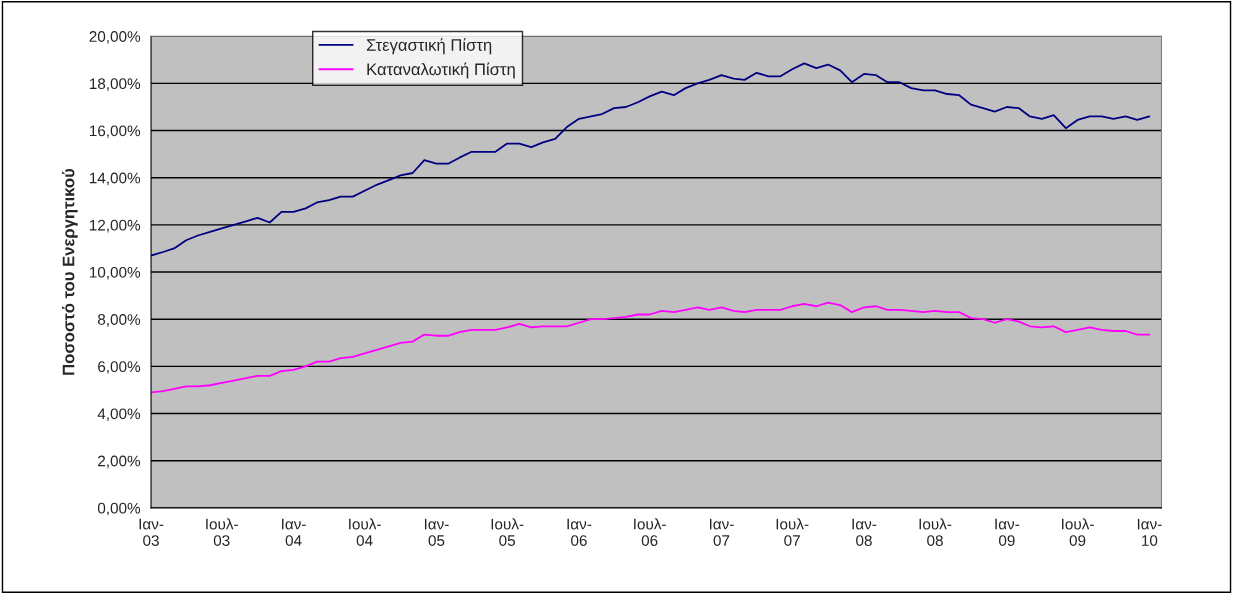 This screenshot has width=1233, height=594. I want to click on y-tick-label: 12,00%, so click(115, 226).